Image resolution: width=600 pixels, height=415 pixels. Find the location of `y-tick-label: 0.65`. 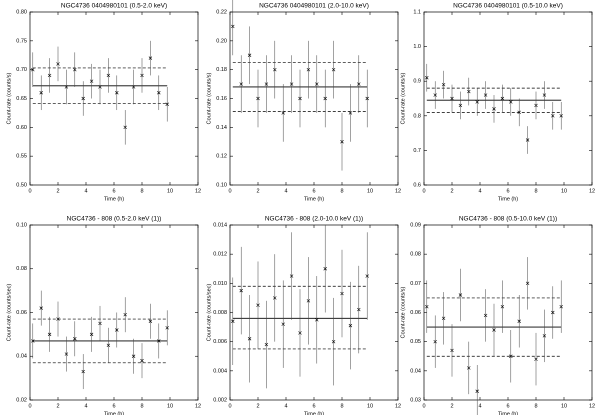

y-tick-label: 0.65 is located at coordinates (21, 99).